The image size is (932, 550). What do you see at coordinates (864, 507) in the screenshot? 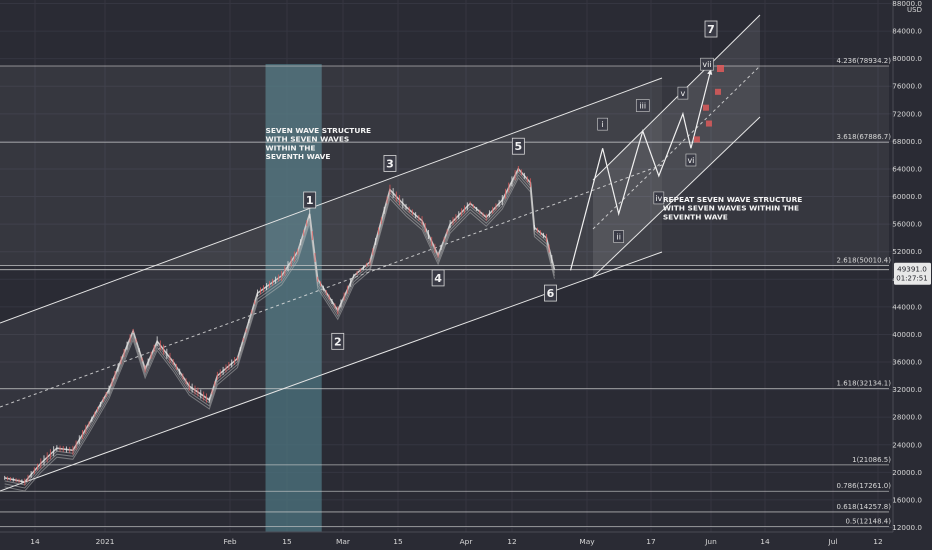
I see `fib-level-label: 0.618(14257.8)` at bounding box center [864, 507].